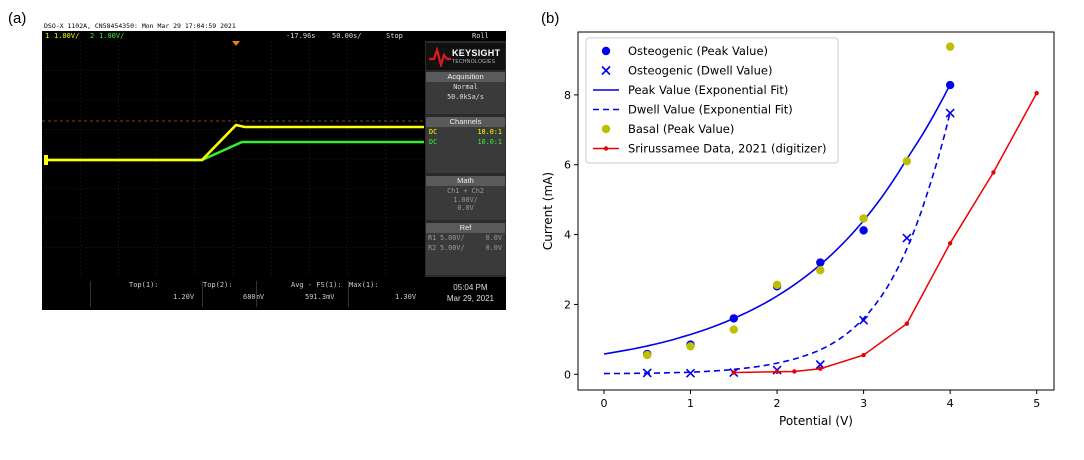 This screenshot has height=460, width=1084. I want to click on scope-date: Mar 29, 2021, so click(470, 298).